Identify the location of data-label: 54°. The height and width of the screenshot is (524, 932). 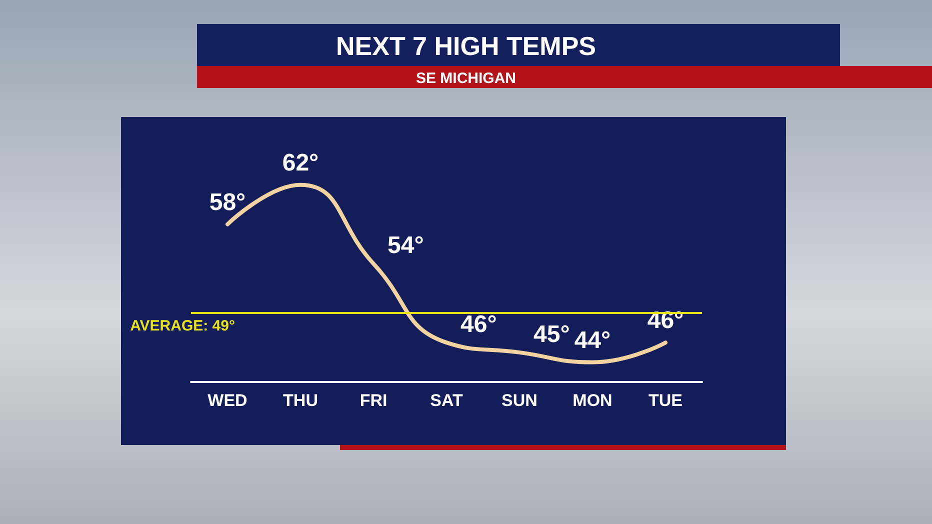
(406, 246).